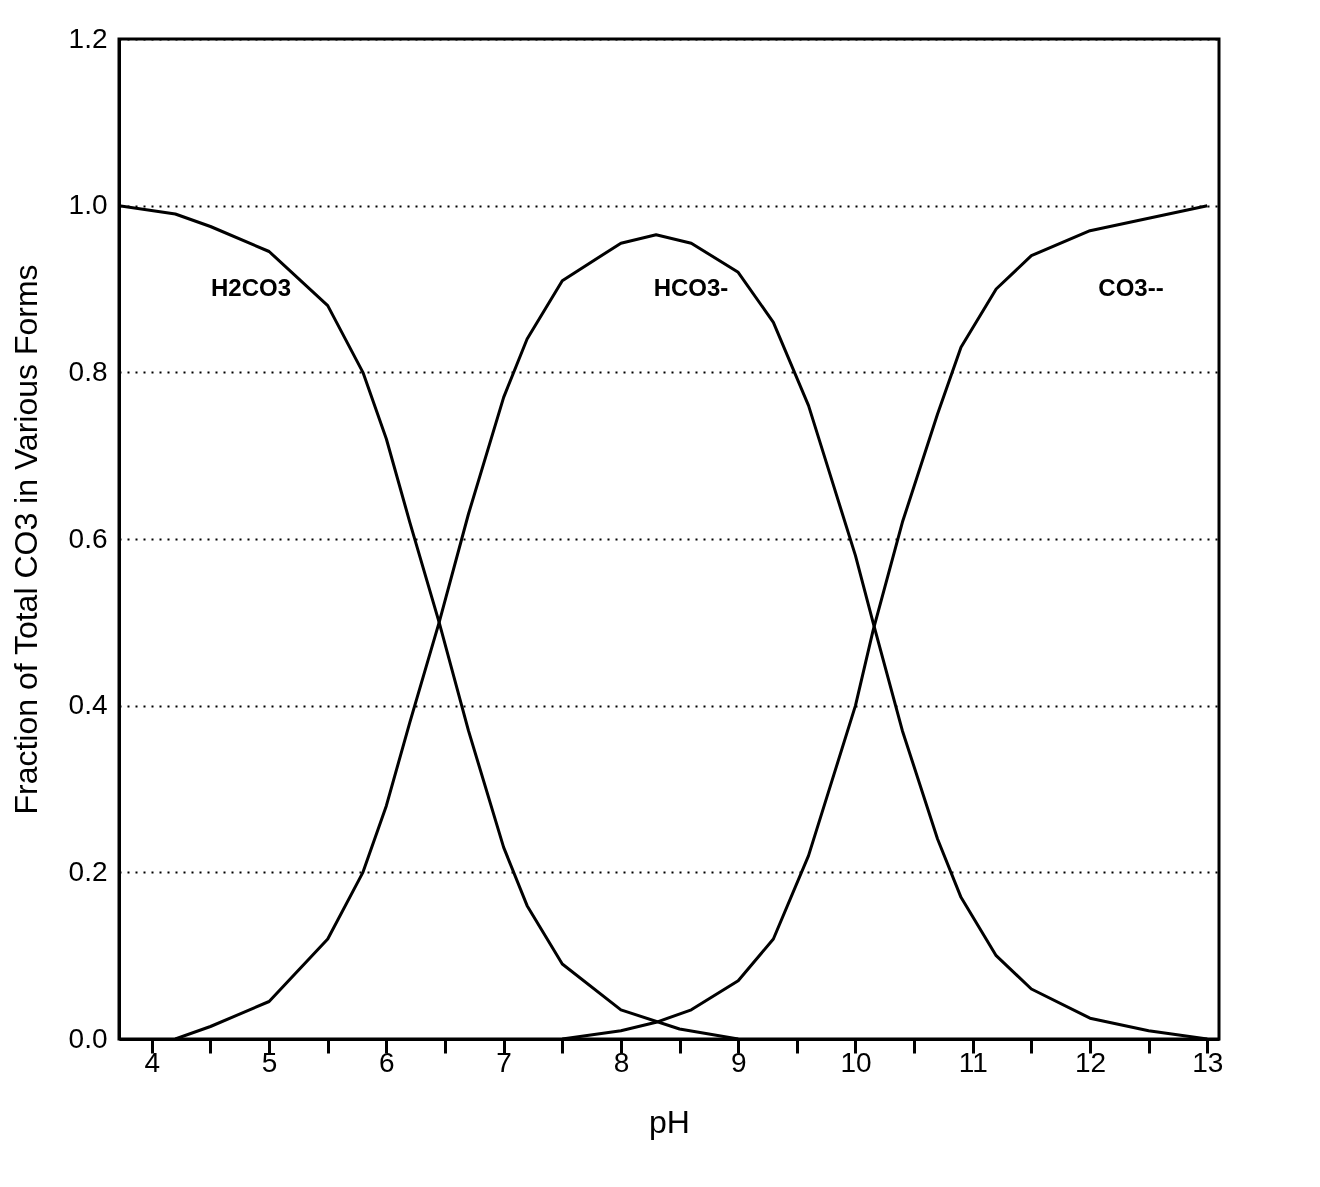 This screenshot has width=1320, height=1187. What do you see at coordinates (25, 539) in the screenshot?
I see `y-axis-title: Fraction of Total CO3 in Various Forms` at bounding box center [25, 539].